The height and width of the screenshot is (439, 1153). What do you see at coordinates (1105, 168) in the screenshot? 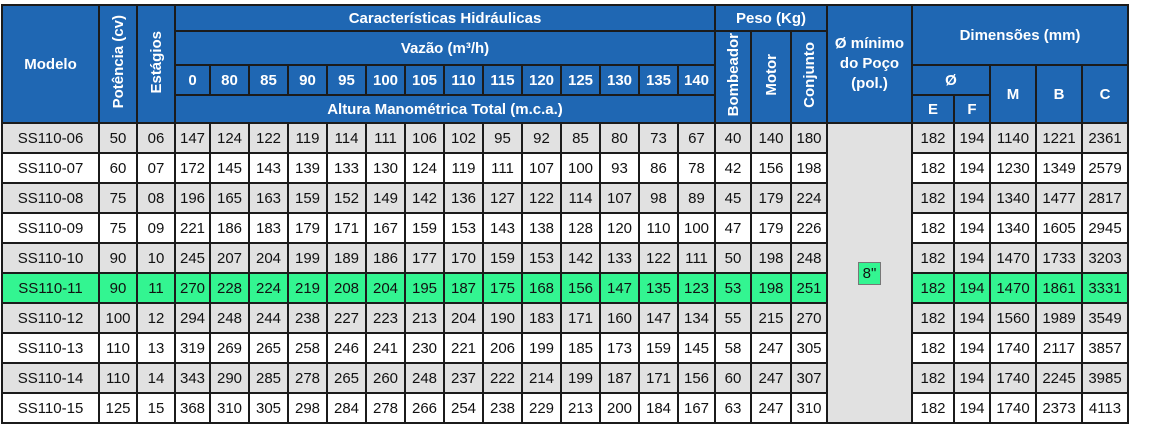
I see `cell-dimension: 2579` at bounding box center [1105, 168].